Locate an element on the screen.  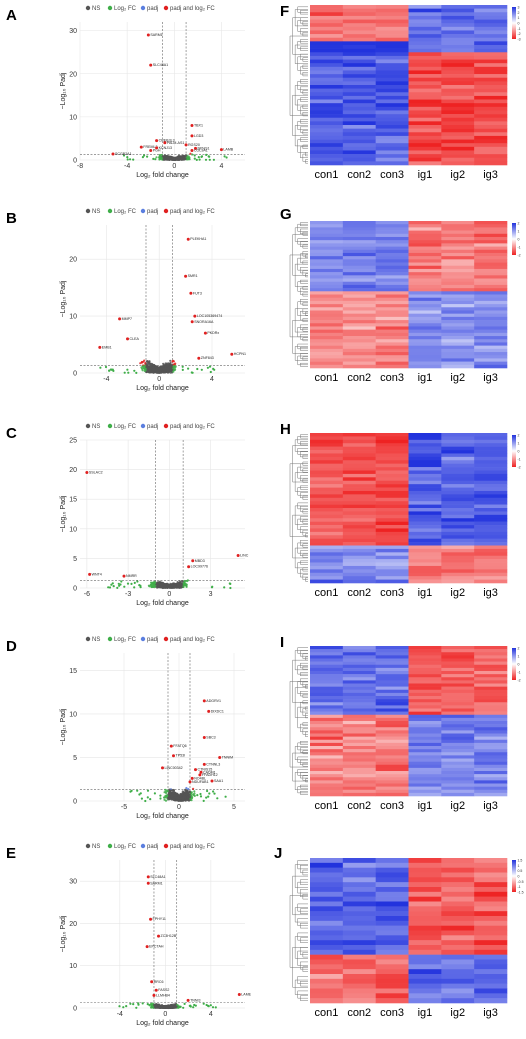
gene-label: RRC6 is located at coordinates (159, 982).